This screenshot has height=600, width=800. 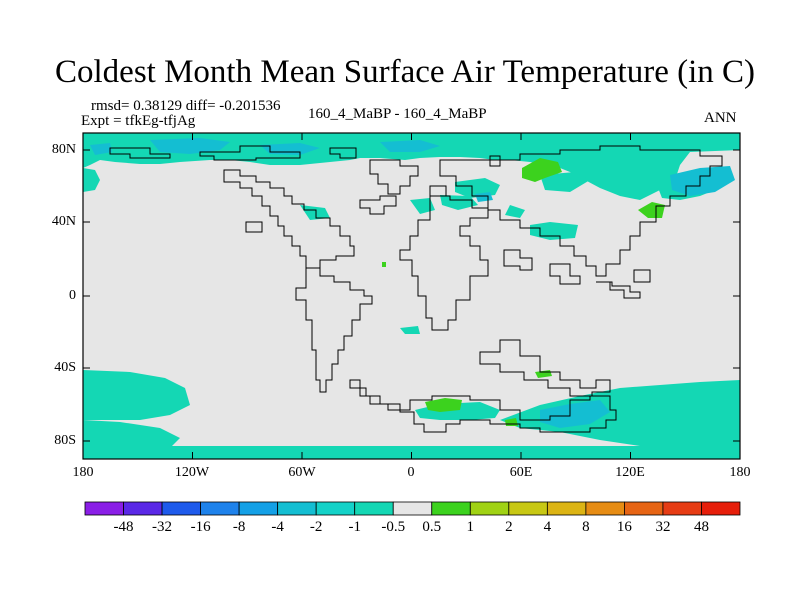 I want to click on colorbar-label: -32, so click(x=162, y=527).